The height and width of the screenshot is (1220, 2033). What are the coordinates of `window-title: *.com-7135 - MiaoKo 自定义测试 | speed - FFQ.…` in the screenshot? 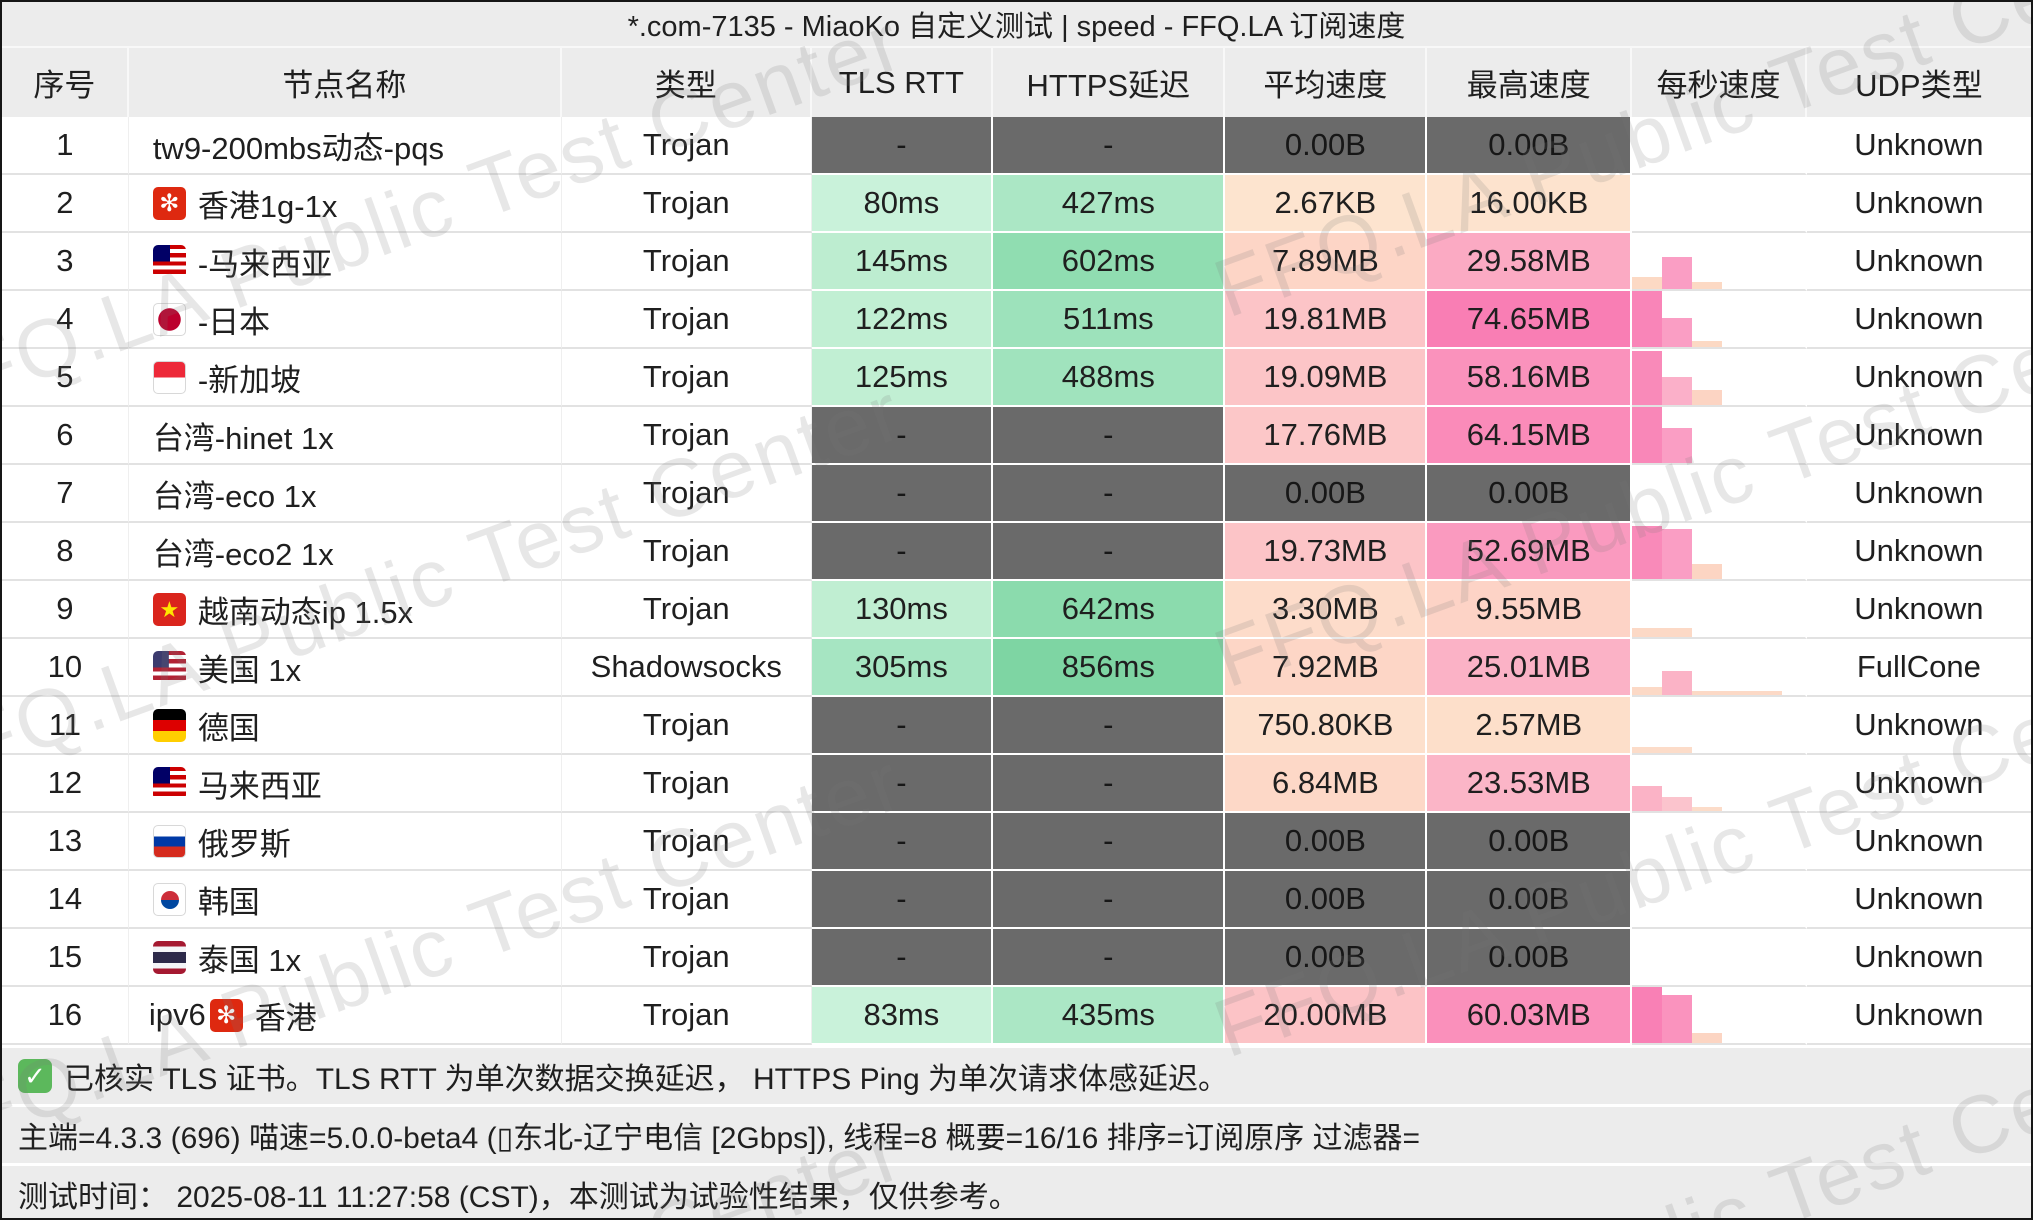 It's located at (1016, 25).